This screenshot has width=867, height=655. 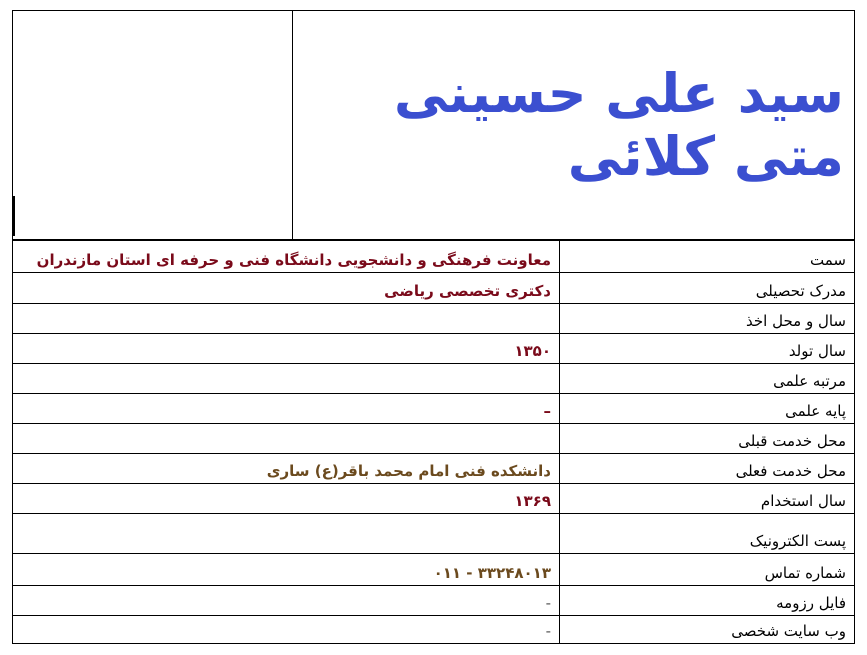 I want to click on photo-placeholder, so click(x=153, y=125).